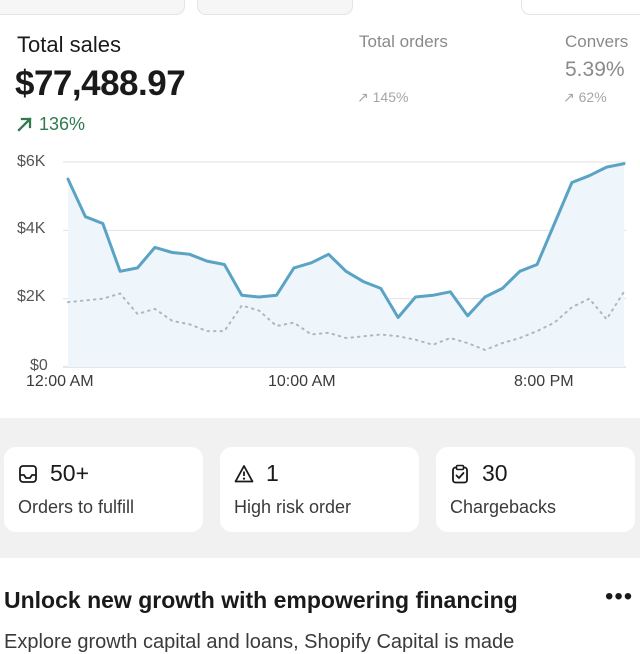  What do you see at coordinates (103, 489) in the screenshot?
I see `orders-to-fulfill-card: 50+ Orders to fulfill` at bounding box center [103, 489].